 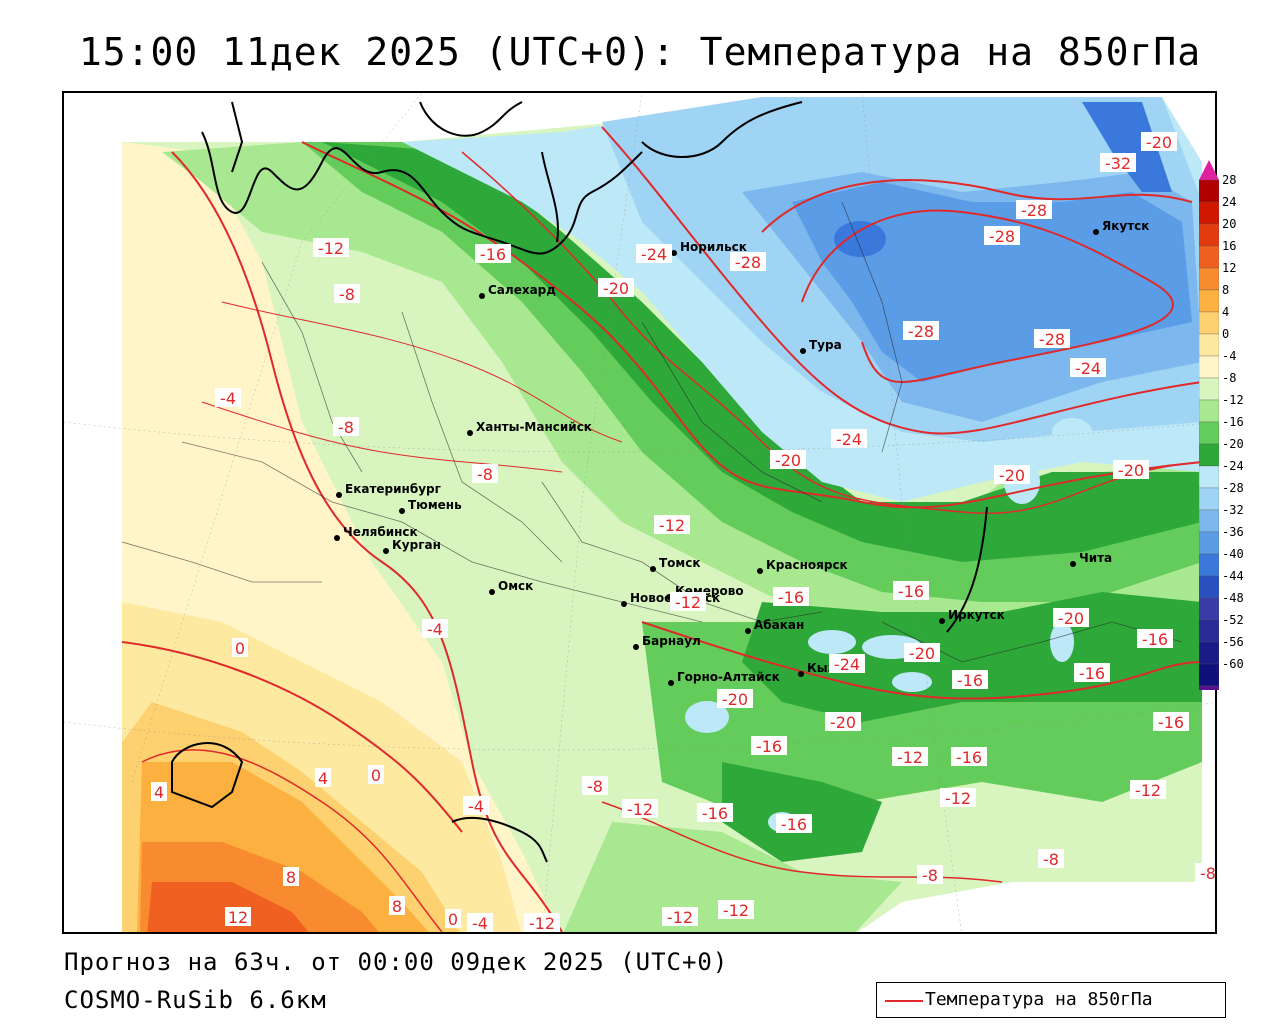 What do you see at coordinates (728, 677) in the screenshot?
I see `city-label: Горно-Алтайск` at bounding box center [728, 677].